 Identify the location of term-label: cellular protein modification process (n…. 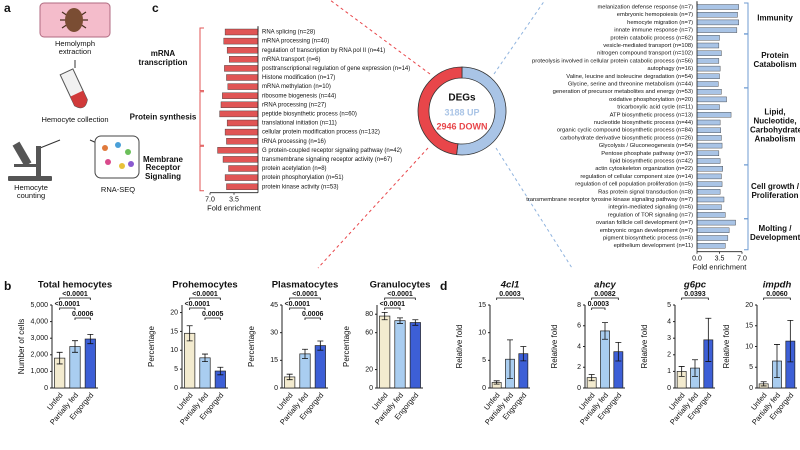
(321, 133).